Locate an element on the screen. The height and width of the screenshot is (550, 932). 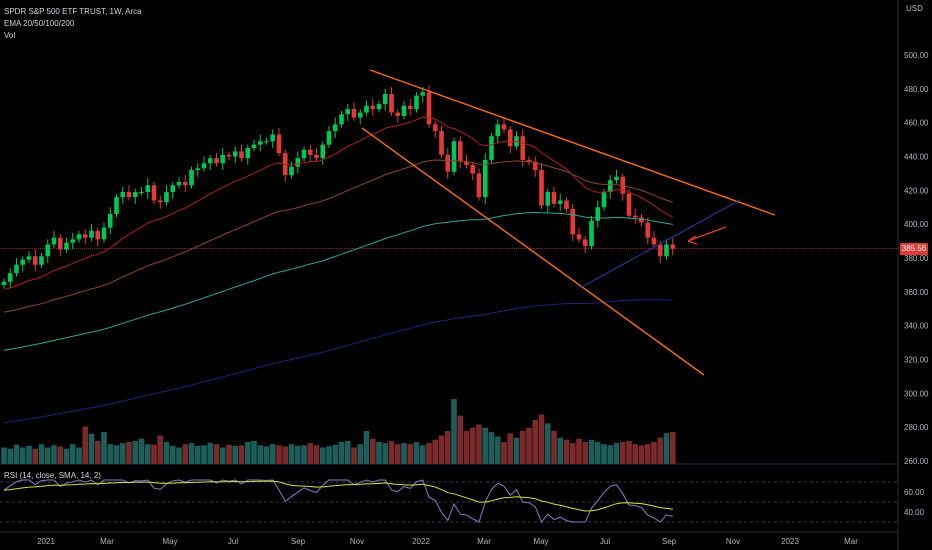
rsi-tick-label: 60.00 is located at coordinates (914, 492).